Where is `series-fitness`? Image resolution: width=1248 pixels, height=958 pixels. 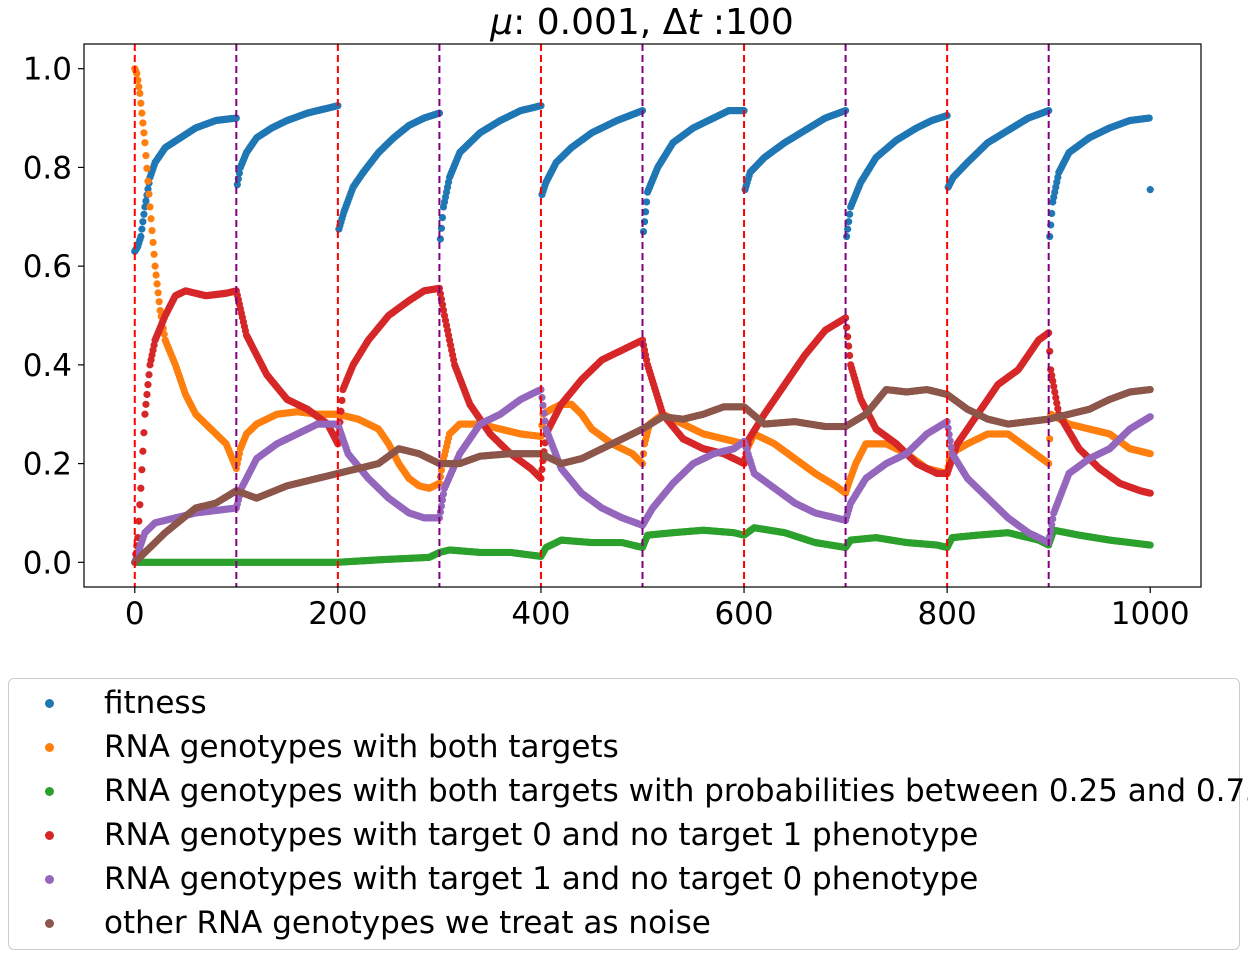 series-fitness is located at coordinates (642, 178).